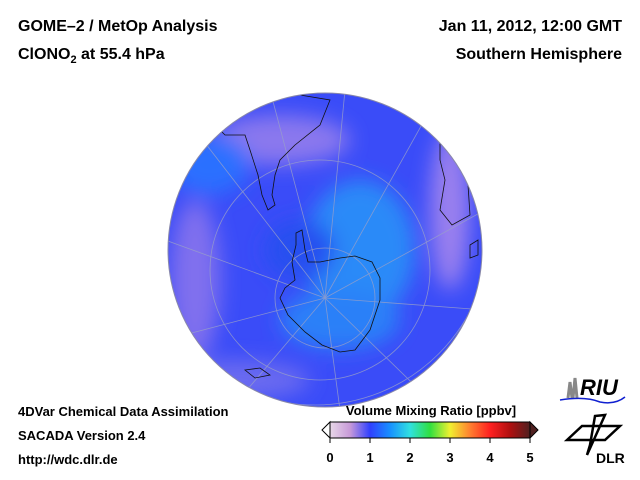  I want to click on colorbar-under-arrow, so click(326, 430).